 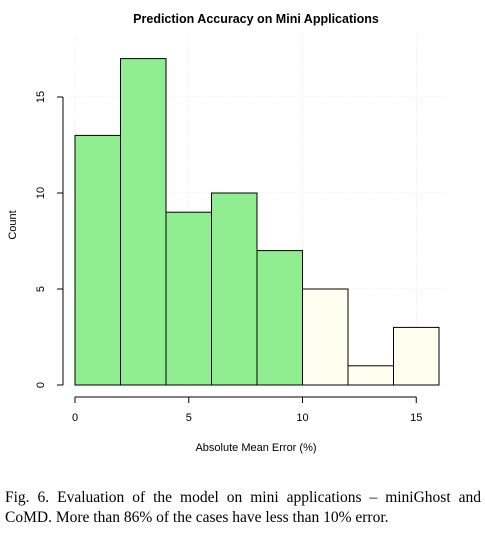 I want to click on y-tick-label: 0, so click(x=41, y=385).